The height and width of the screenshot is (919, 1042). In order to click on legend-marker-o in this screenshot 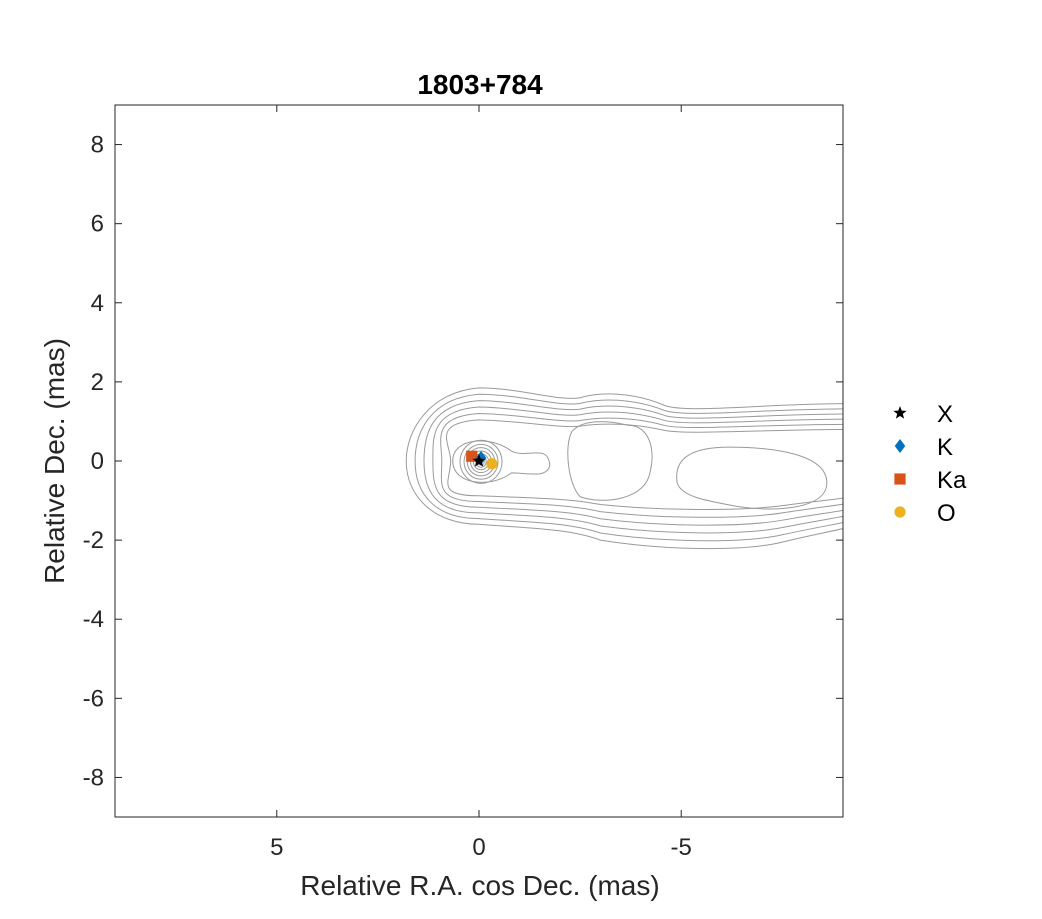, I will do `click(900, 512)`.